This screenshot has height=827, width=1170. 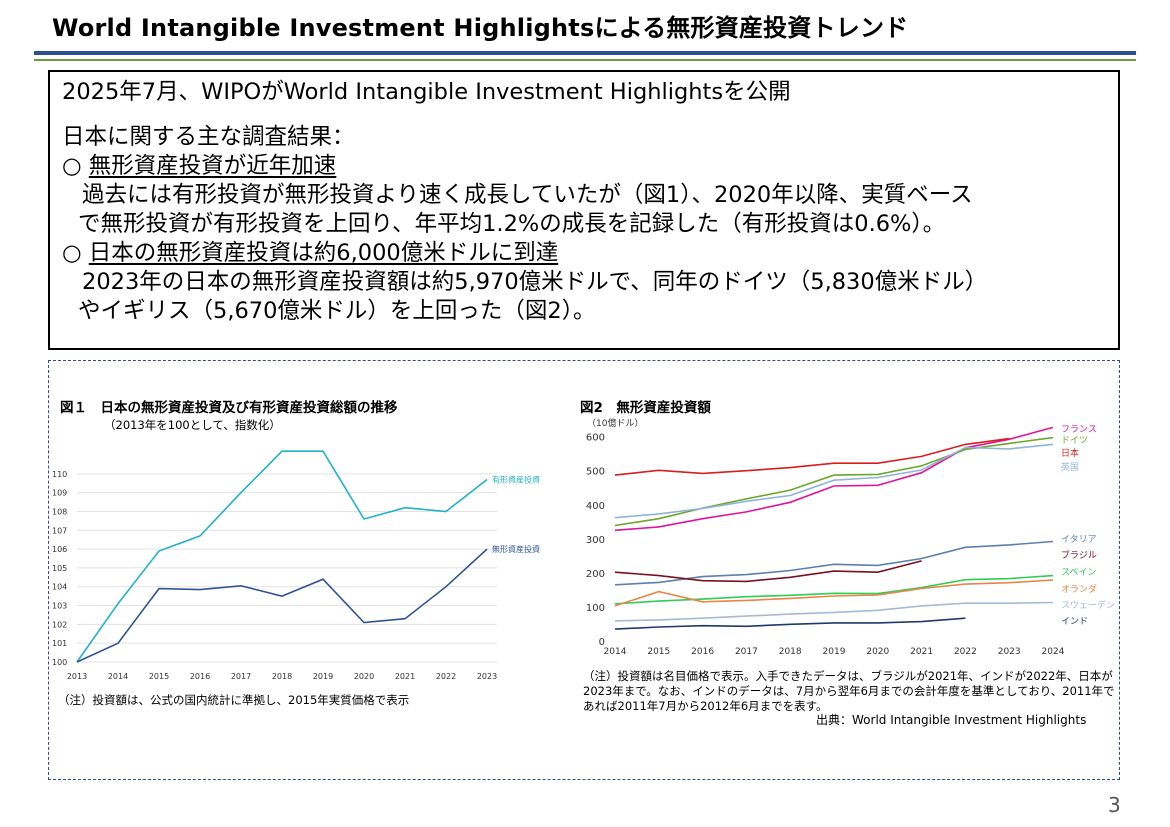 I want to click on fig2-legend-entry: スペイン, so click(x=1078, y=573).